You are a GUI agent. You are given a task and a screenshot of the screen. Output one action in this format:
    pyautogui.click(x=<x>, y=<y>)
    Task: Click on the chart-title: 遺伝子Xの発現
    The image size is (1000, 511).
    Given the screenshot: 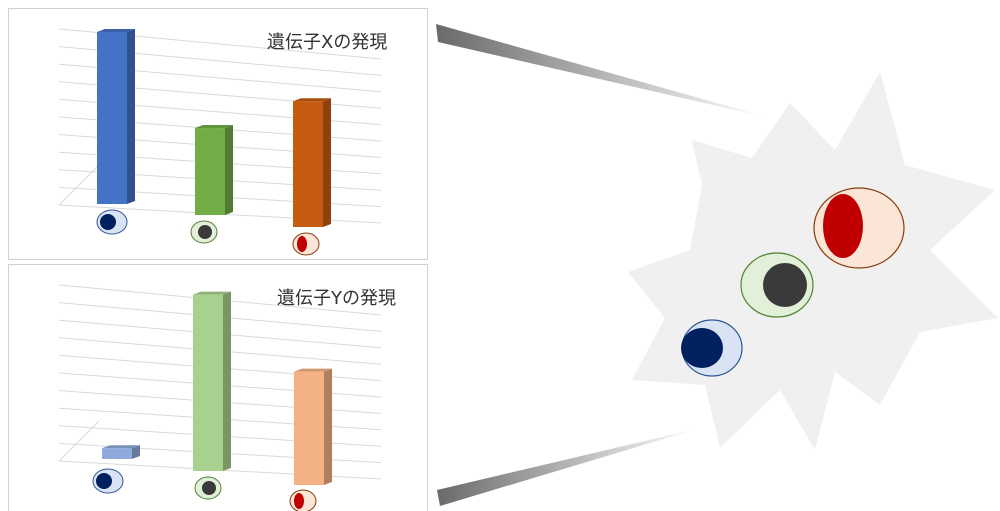 What is the action you would take?
    pyautogui.click(x=327, y=42)
    